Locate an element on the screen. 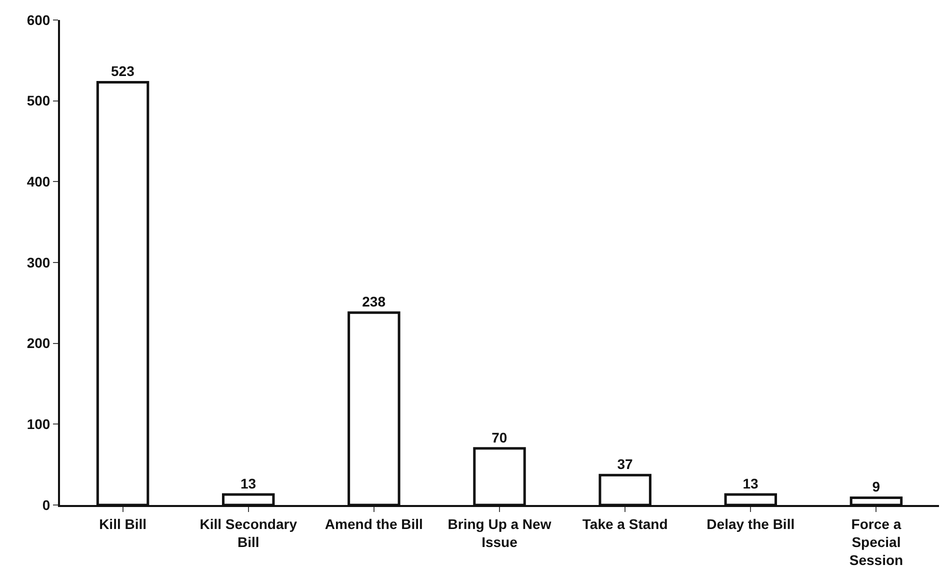 This screenshot has height=585, width=949. x-tick-label: Bring Up a New Issue is located at coordinates (500, 533).